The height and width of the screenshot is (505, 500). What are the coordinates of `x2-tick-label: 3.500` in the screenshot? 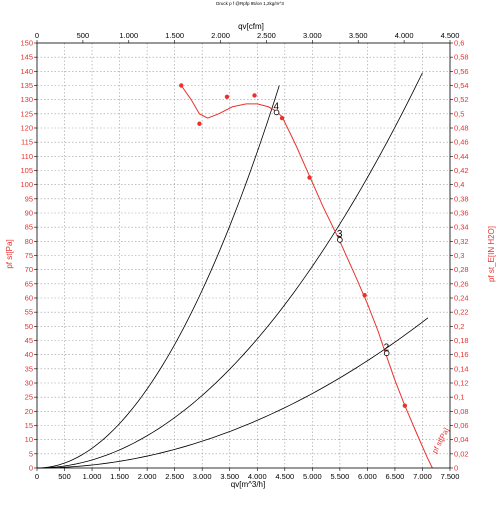 It's located at (358, 35).